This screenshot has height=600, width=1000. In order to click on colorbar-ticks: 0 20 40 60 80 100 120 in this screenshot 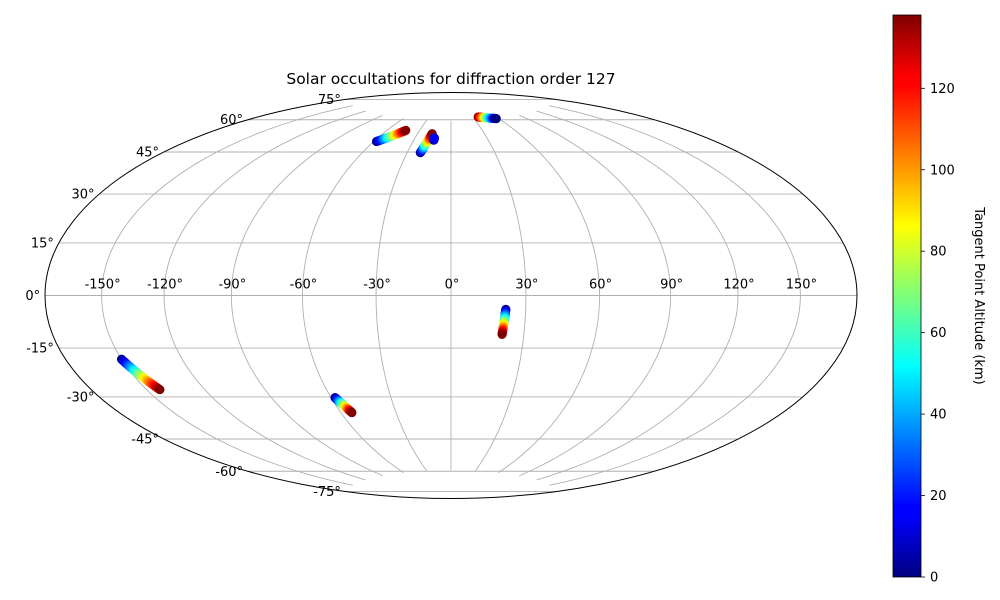, I will do `click(938, 334)`.